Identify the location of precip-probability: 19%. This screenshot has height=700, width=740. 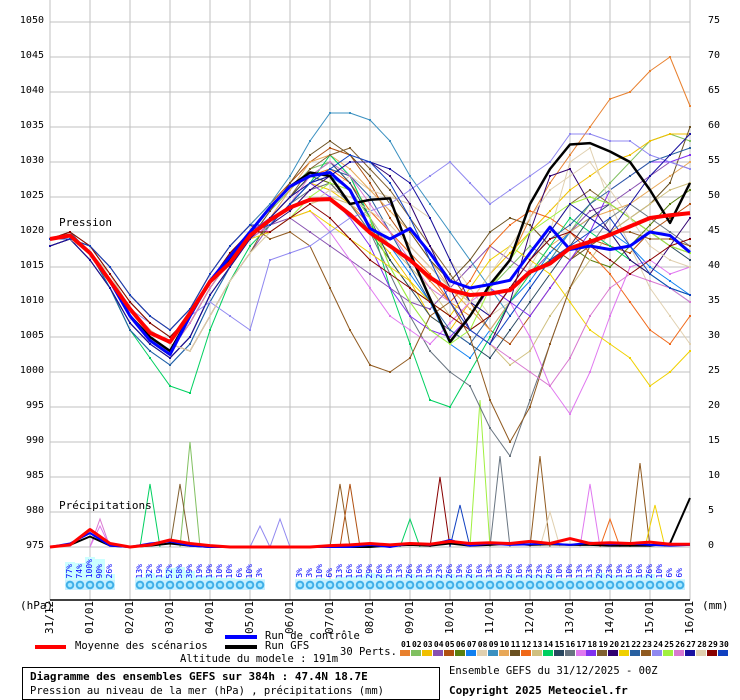
(430, 577).